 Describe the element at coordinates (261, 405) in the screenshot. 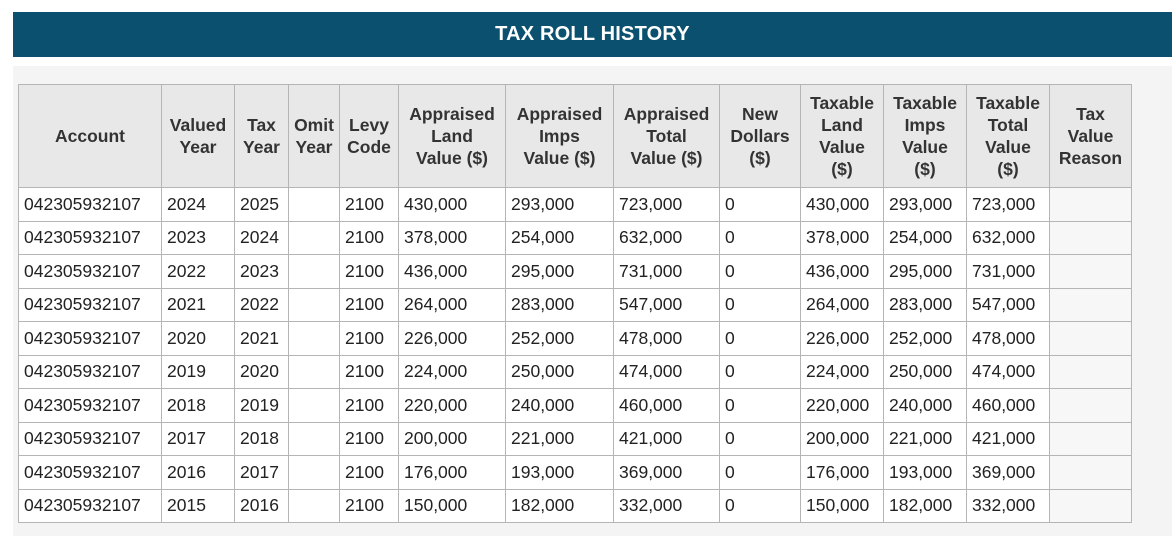

I see `cell-tax-year: 2019` at that location.